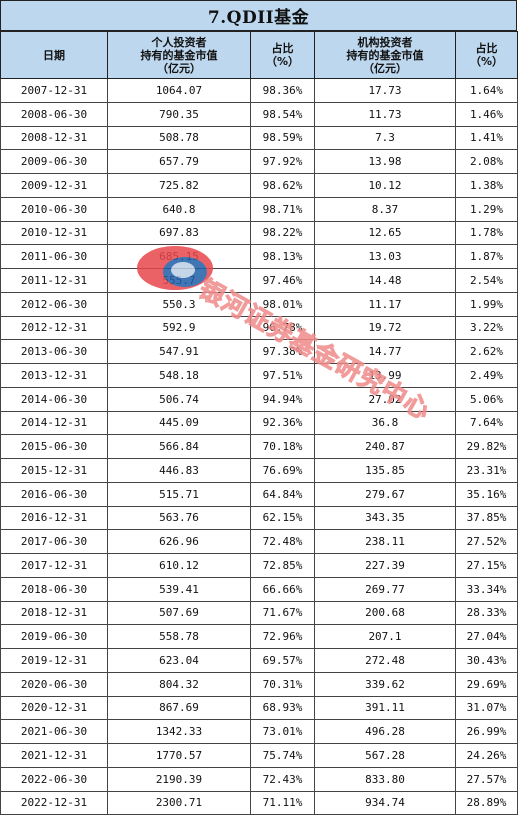 The image size is (518, 823). Describe the element at coordinates (486, 351) in the screenshot. I see `institution-ratio-cell: 2.62%` at that location.